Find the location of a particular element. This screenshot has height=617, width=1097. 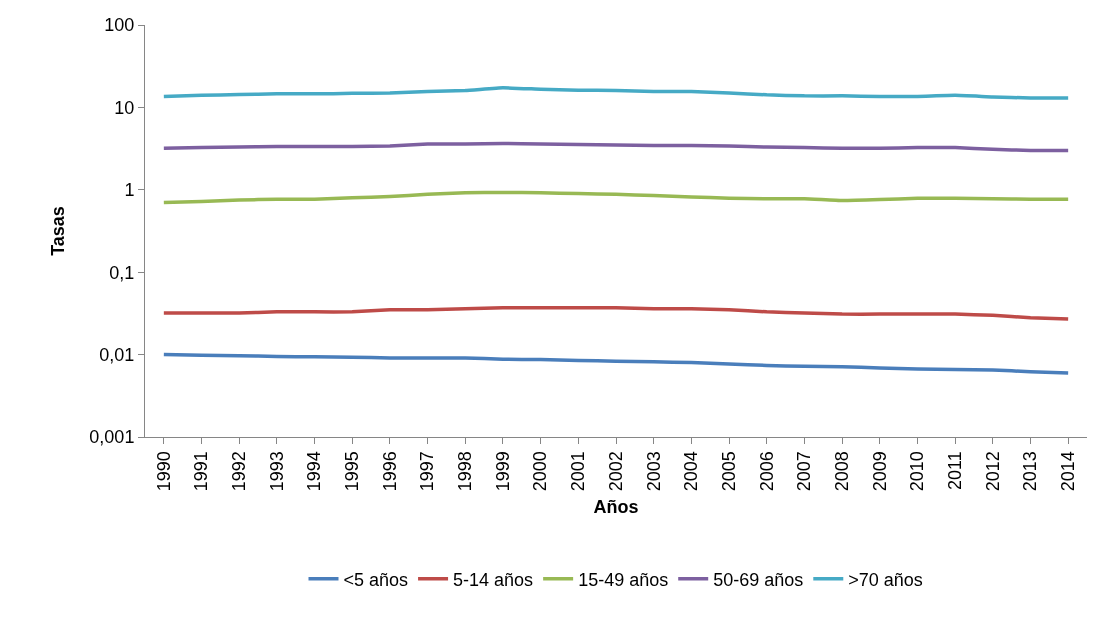

x-tick-label: 2006 is located at coordinates (766, 471).